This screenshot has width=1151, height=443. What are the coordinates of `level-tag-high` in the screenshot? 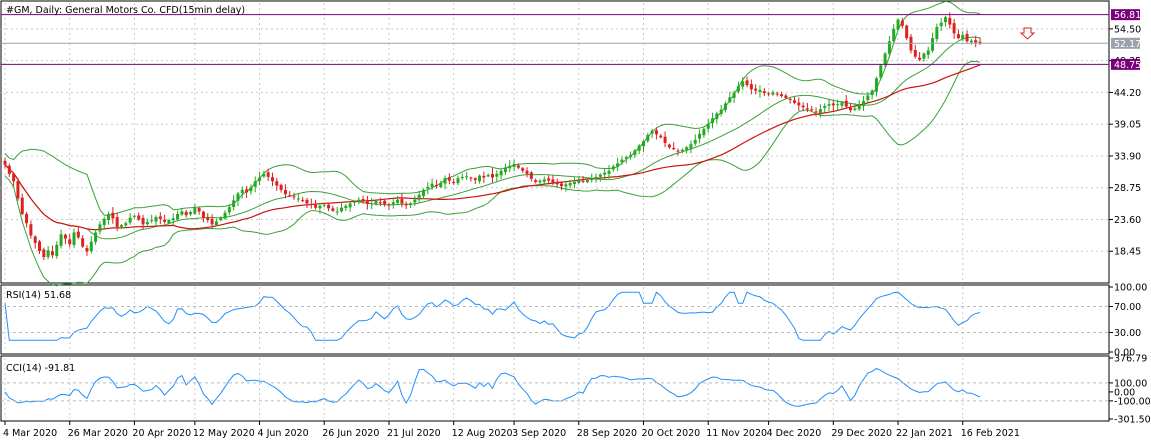 It's located at (1125, 15).